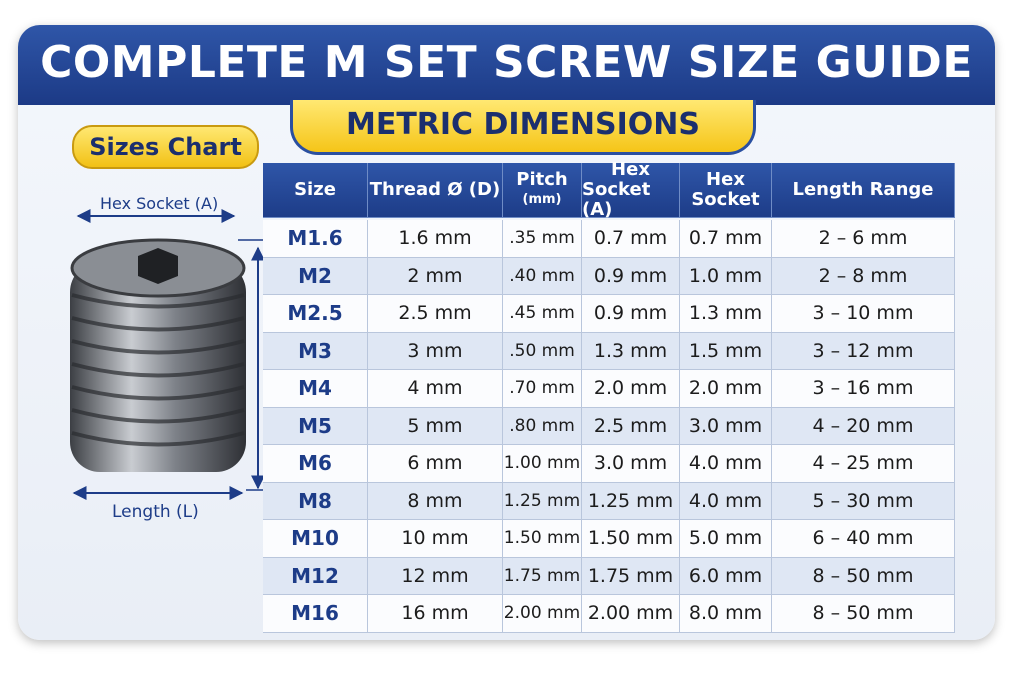 The height and width of the screenshot is (675, 1013). I want to click on hex-socket, so click(158, 266).